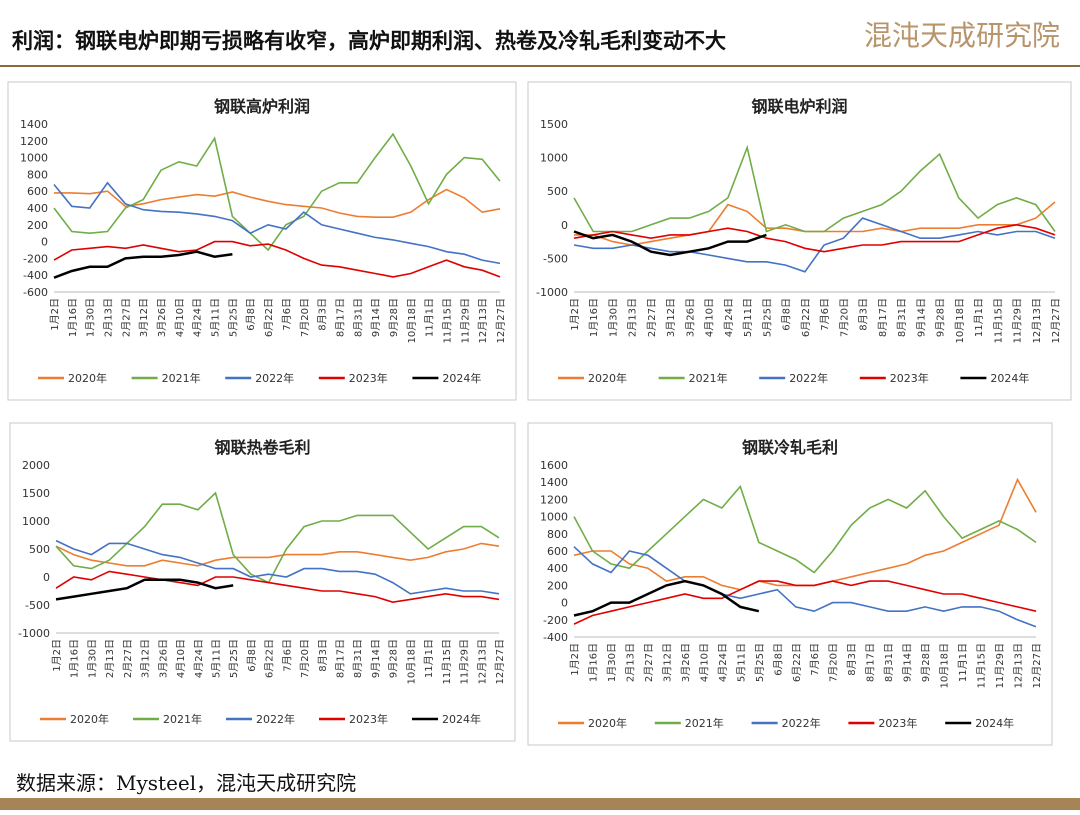 The height and width of the screenshot is (815, 1080). Describe the element at coordinates (262, 106) in the screenshot. I see `chart-title: 钢联高炉利润` at that location.